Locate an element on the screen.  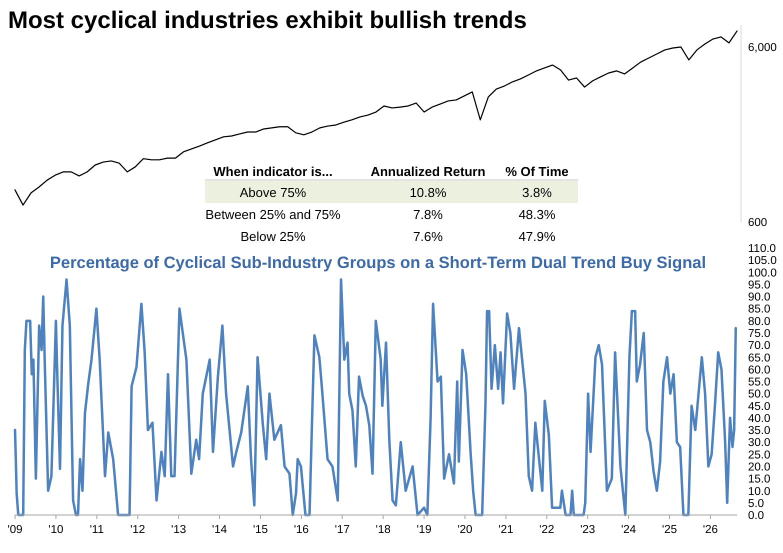
y-tick-label: 85.0 is located at coordinates (759, 310).